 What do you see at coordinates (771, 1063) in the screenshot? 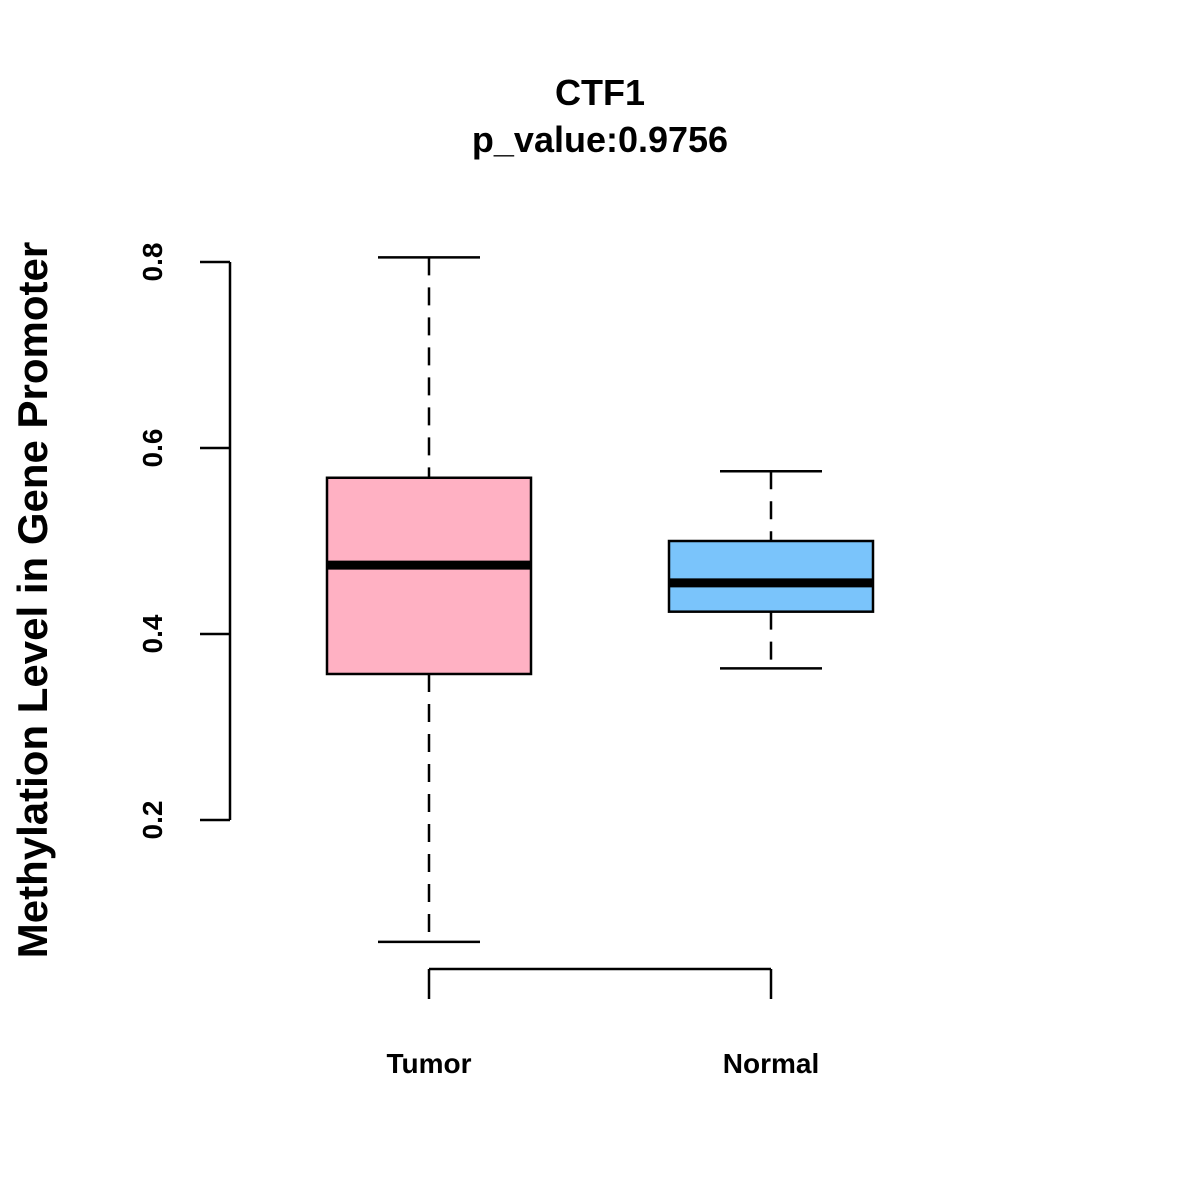
I see `x-tick-label: Normal` at bounding box center [771, 1063].